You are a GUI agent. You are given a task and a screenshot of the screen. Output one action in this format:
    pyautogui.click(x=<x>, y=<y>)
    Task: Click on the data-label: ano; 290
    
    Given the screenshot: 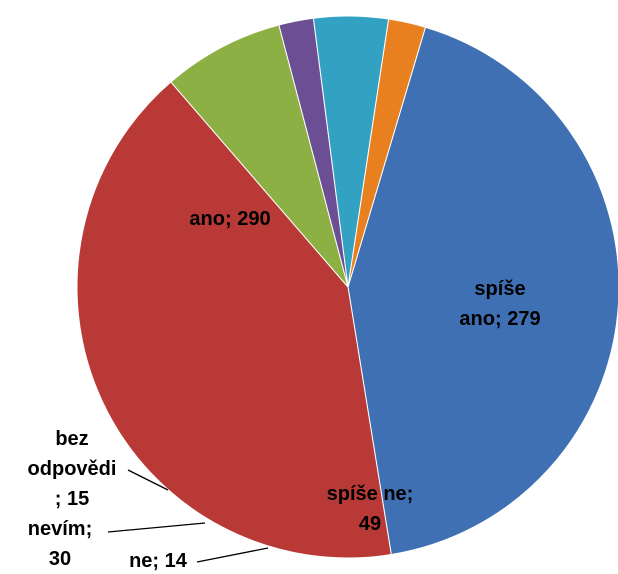 What is the action you would take?
    pyautogui.click(x=229, y=219)
    